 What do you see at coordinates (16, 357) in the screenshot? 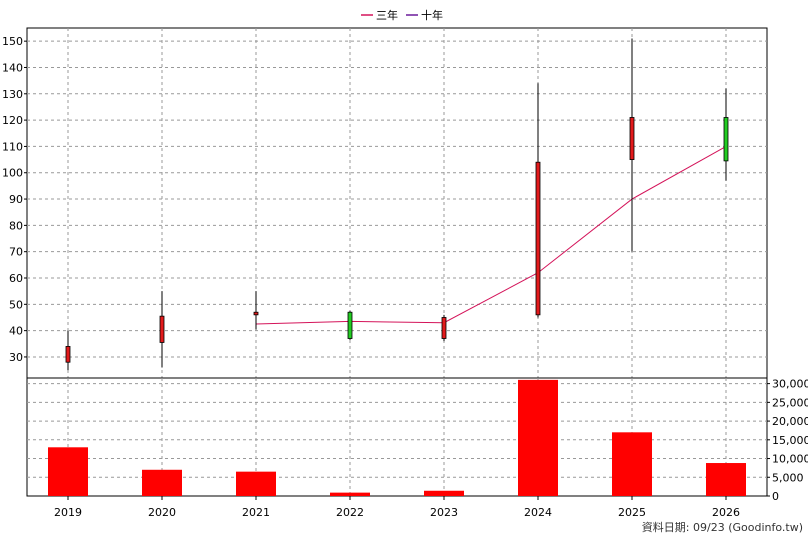
I see `price-tick-label: 30` at bounding box center [16, 357].